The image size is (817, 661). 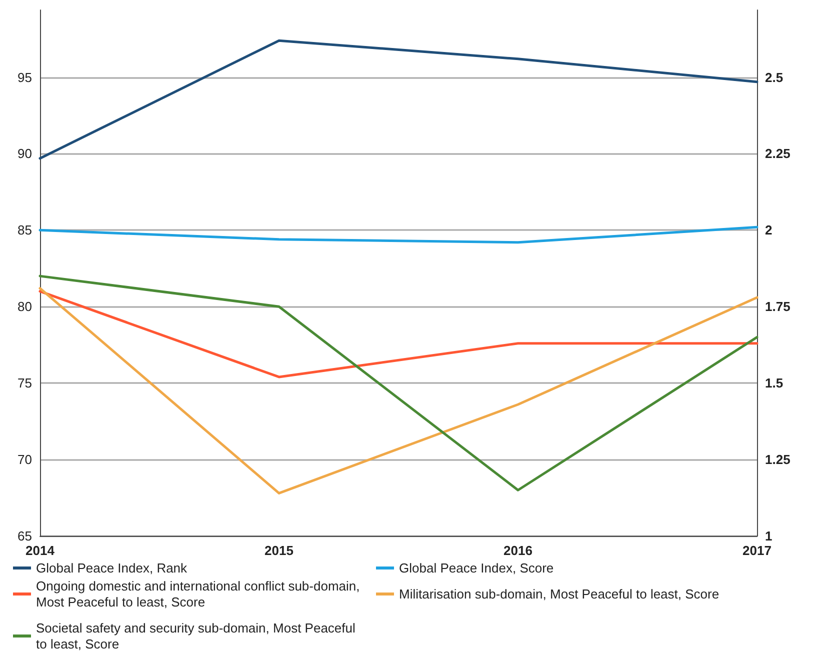 What do you see at coordinates (197, 636) in the screenshot?
I see `legend-label: Societal safety and security sub-domain, Most Peaceful to least, Score` at bounding box center [197, 636].